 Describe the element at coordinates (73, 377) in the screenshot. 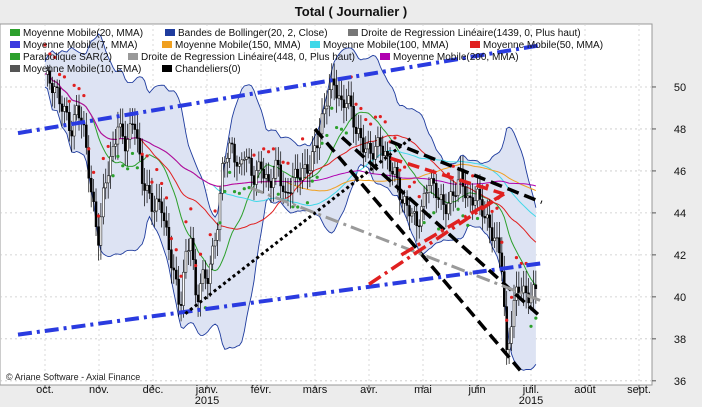

I see `credit-text: © Ariane Software - Axial Finance` at that location.